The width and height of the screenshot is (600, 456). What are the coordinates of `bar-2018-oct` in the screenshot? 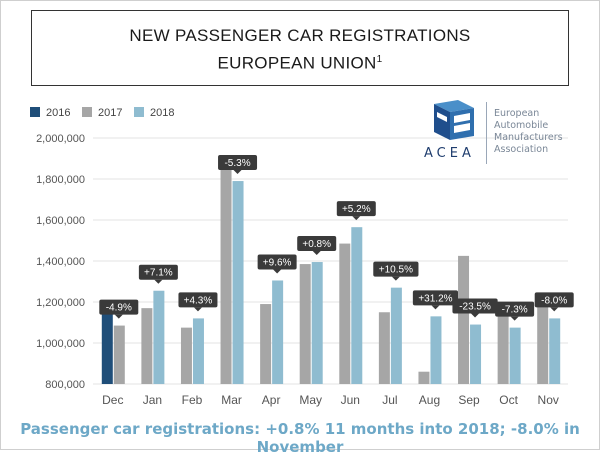 It's located at (515, 355).